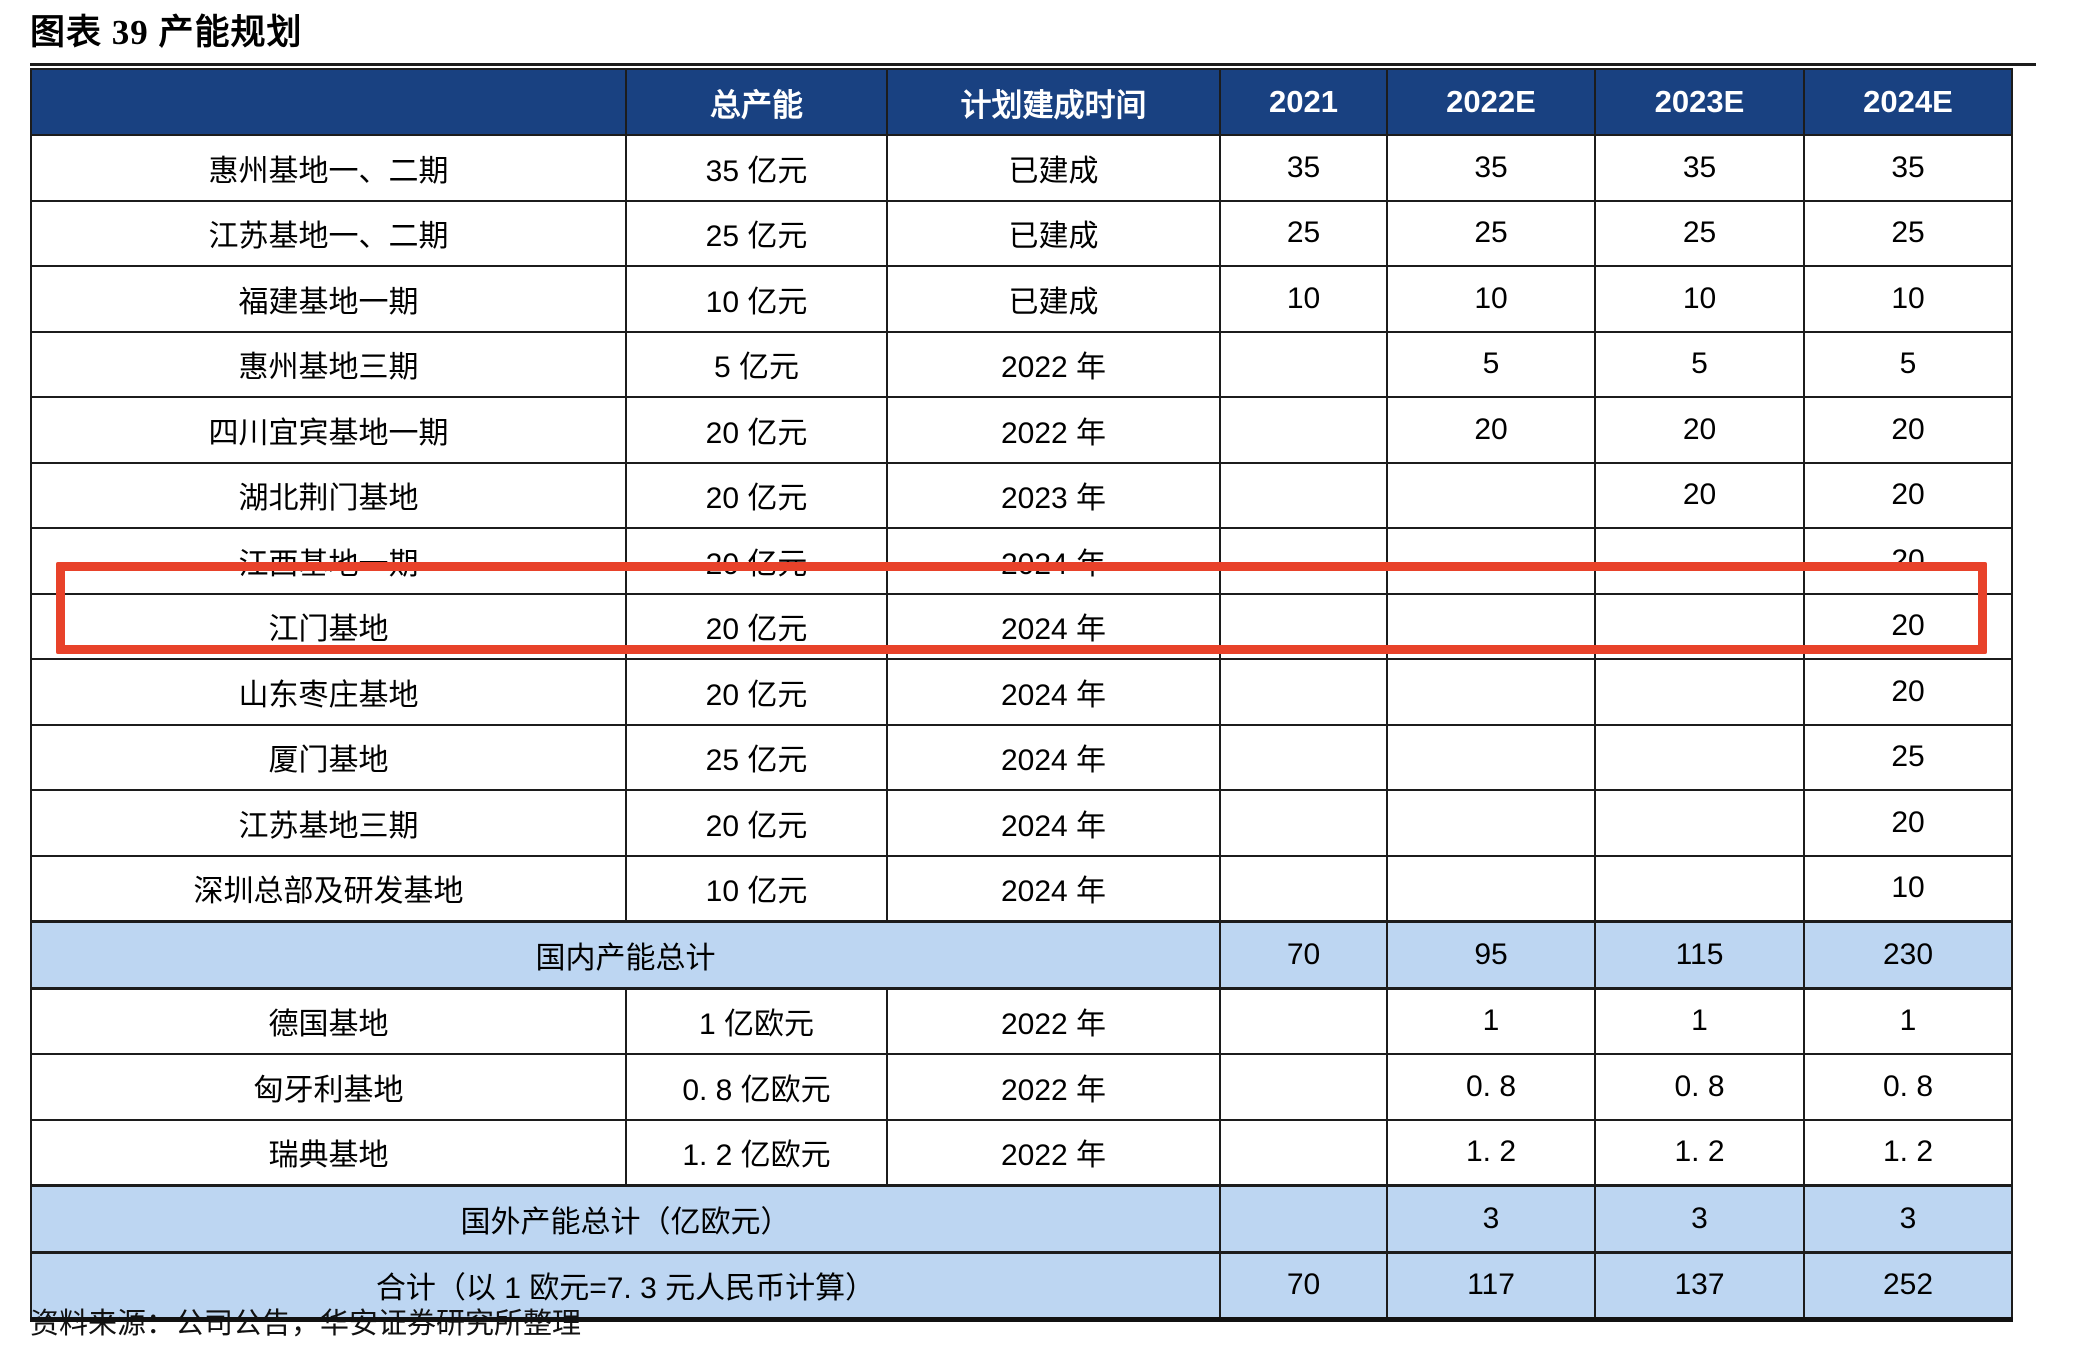 This screenshot has width=2084, height=1352. What do you see at coordinates (1021, 823) in the screenshot?
I see `table-row: 江苏基地三期 20 亿元 2024 年 20` at bounding box center [1021, 823].